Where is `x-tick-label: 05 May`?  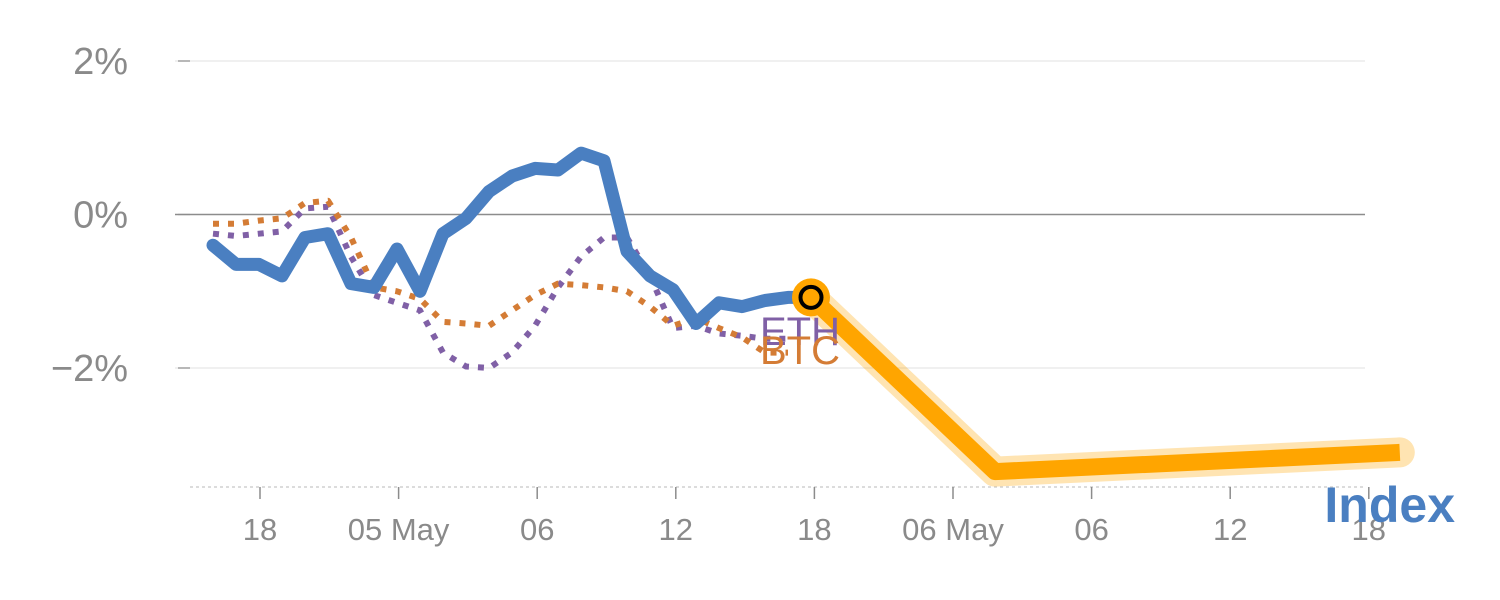
x-tick-label: 05 May is located at coordinates (399, 529).